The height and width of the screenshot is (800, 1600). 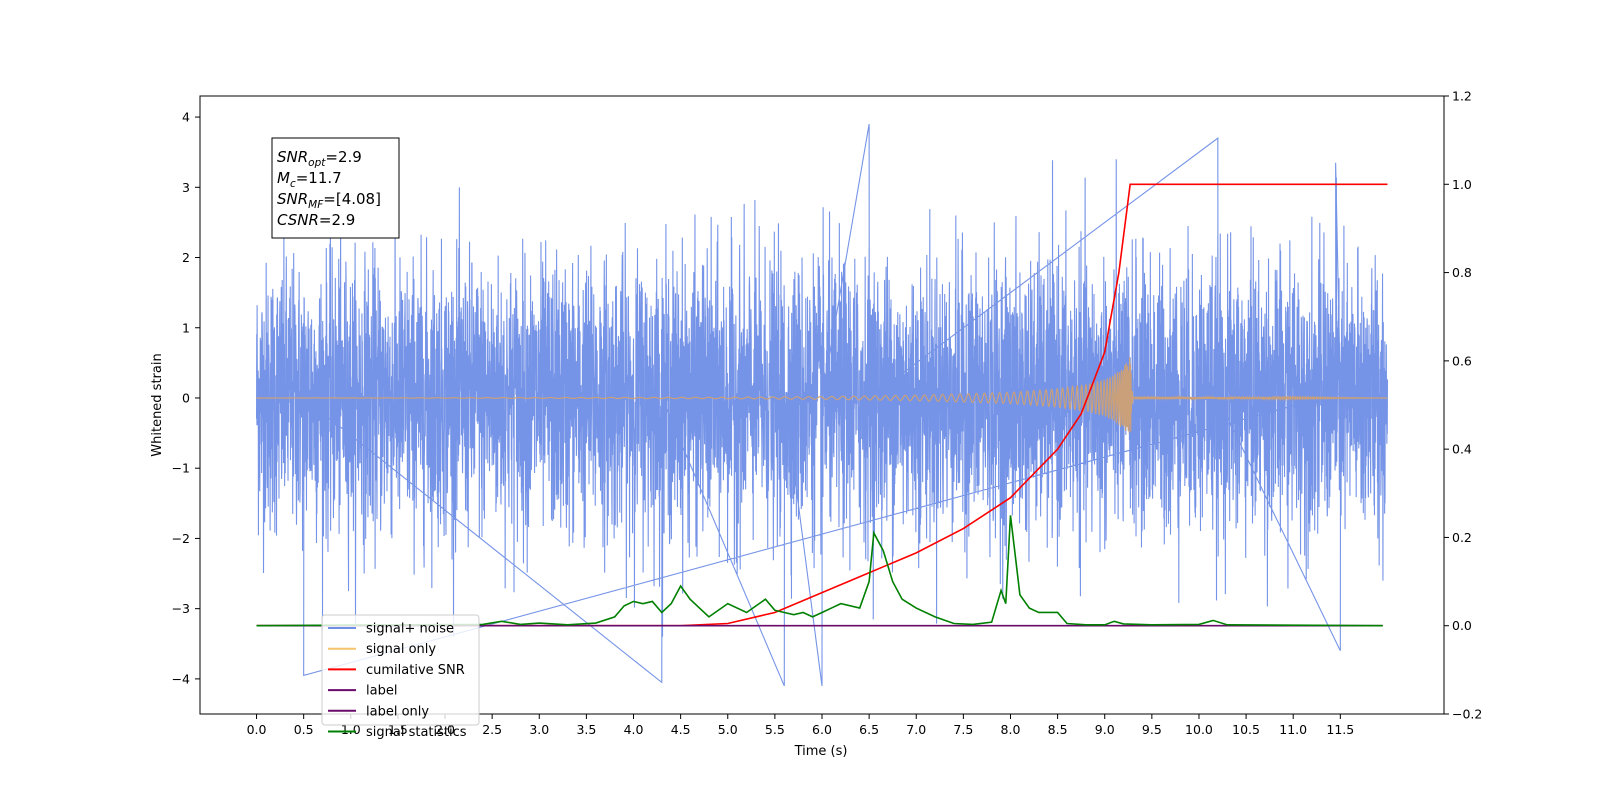 What do you see at coordinates (181, 608) in the screenshot?
I see `y-tick-label: −3` at bounding box center [181, 608].